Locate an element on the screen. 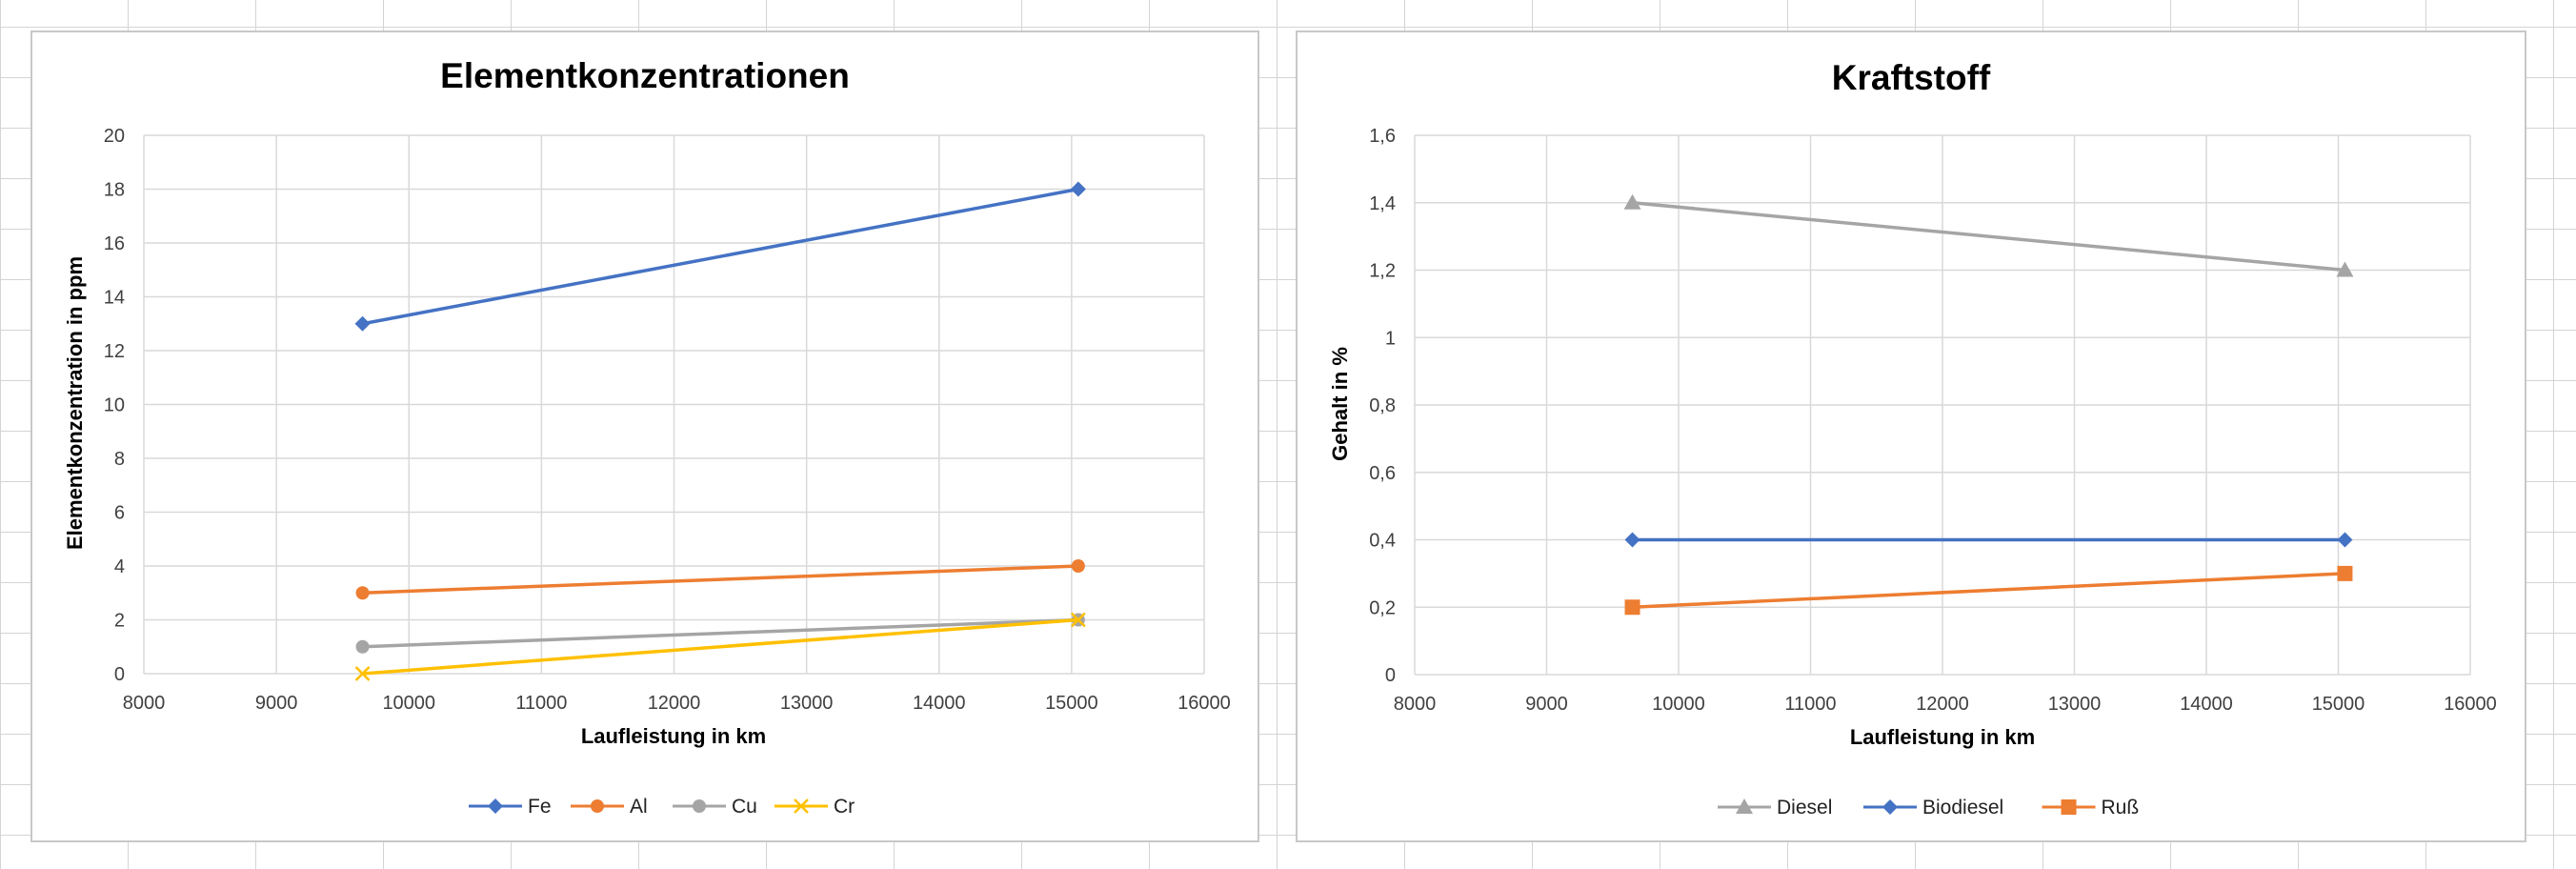 Image resolution: width=2576 pixels, height=869 pixels. y-tick-label: 8 is located at coordinates (120, 460).